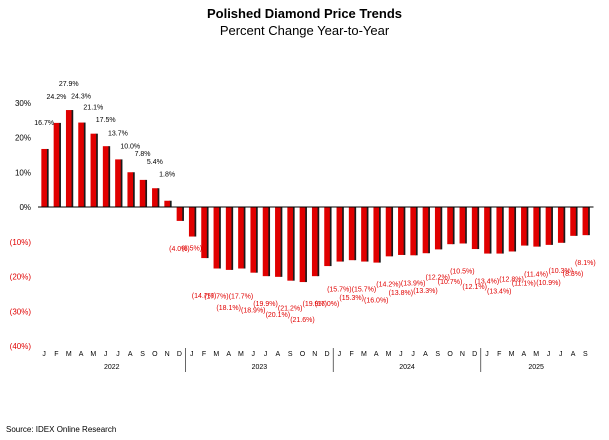 The image size is (609, 440). I want to click on data-label: (10.9%), so click(548, 283).